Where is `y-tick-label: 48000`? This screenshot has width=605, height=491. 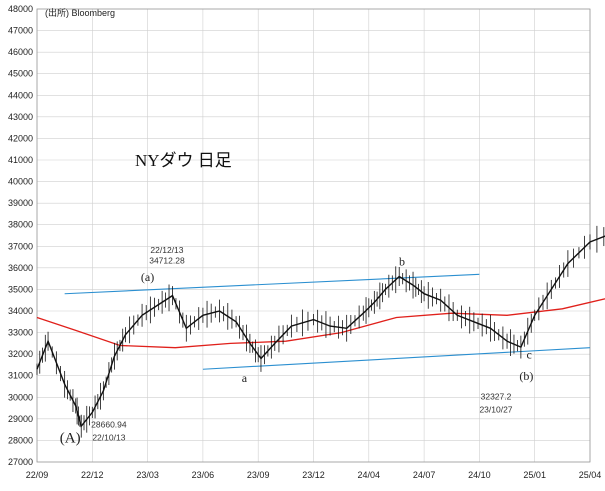
y-tick-label: 48000 is located at coordinates (20, 9).